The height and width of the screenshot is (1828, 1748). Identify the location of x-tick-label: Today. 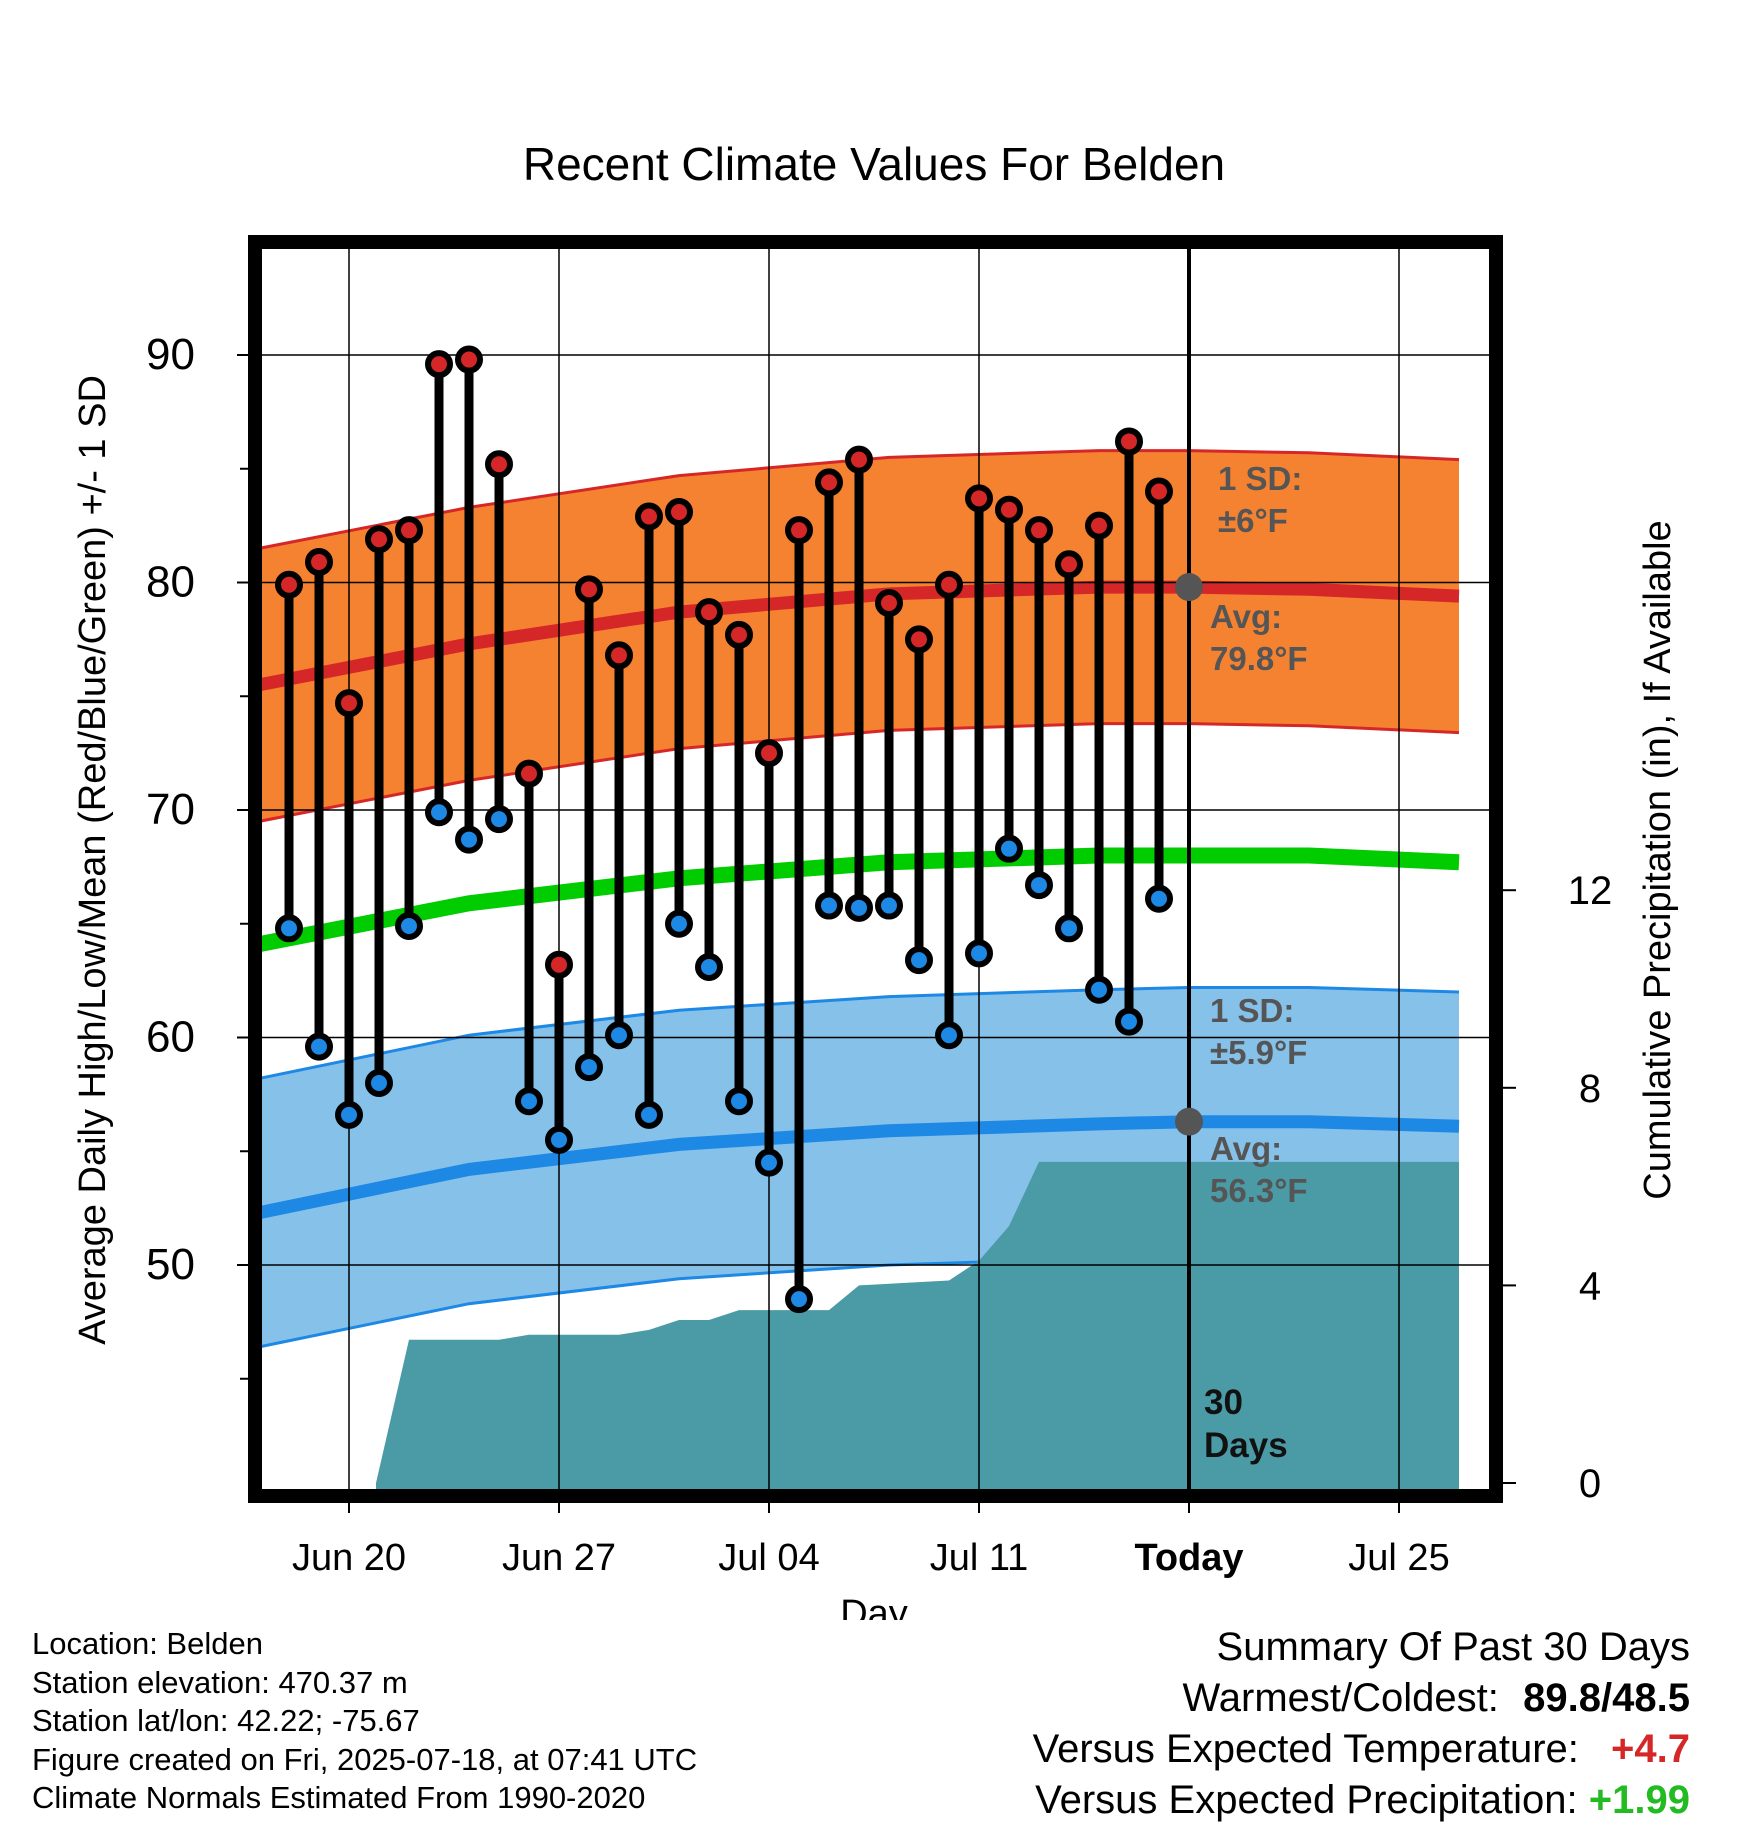
(1188, 1558).